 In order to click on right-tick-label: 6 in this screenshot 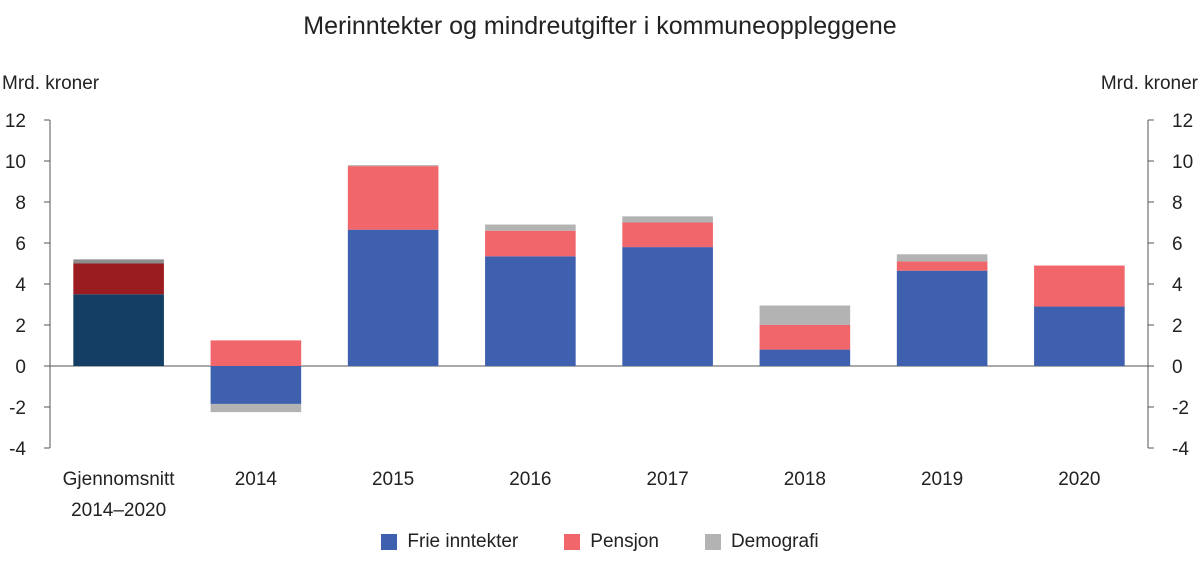, I will do `click(1177, 244)`.